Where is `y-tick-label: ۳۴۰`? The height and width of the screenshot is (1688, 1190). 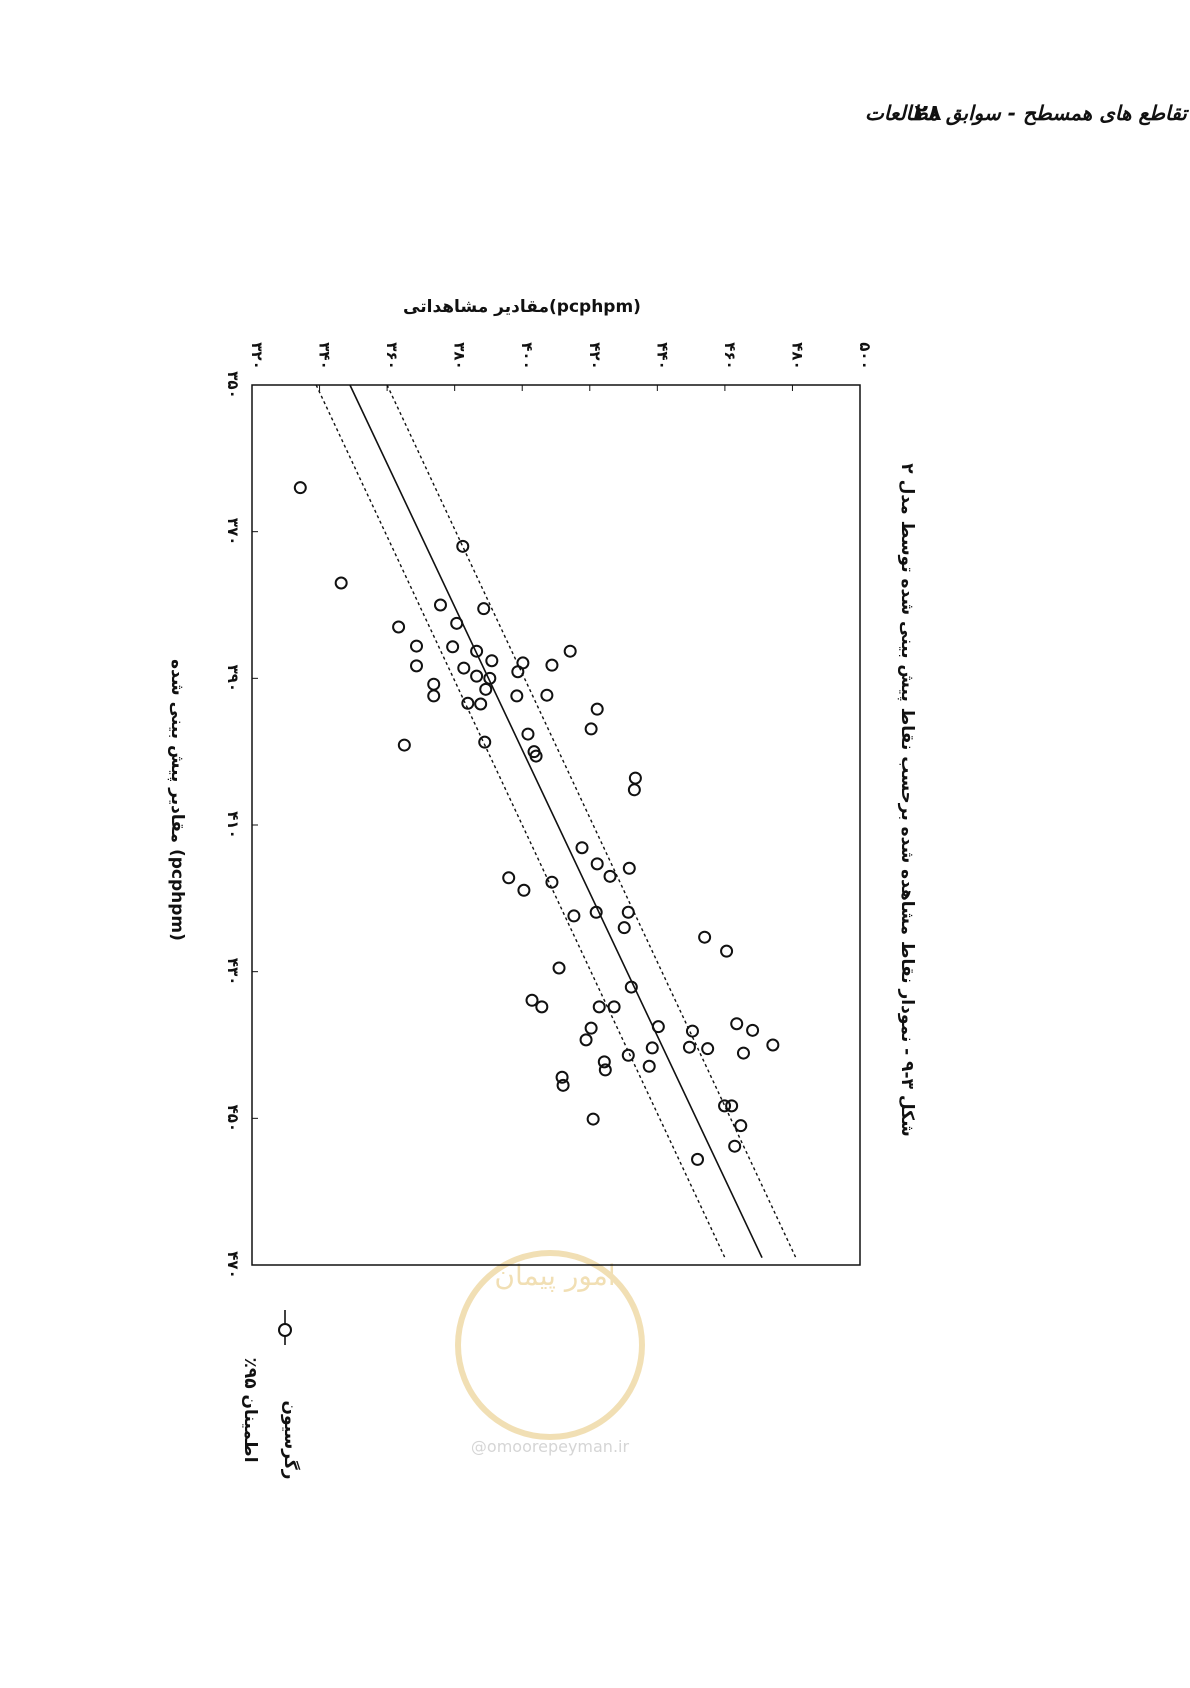
y-tick-label: ۳۴۰ is located at coordinates (325, 355).